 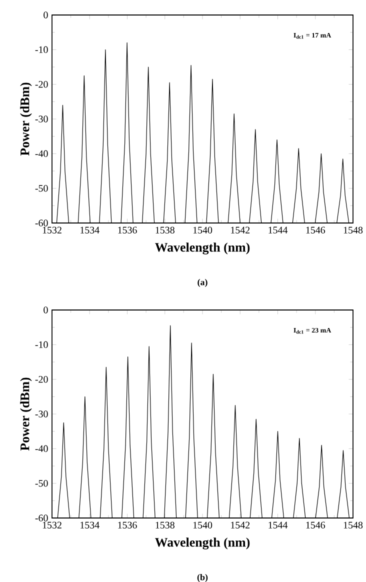 I want to click on text: (a), so click(x=203, y=283).